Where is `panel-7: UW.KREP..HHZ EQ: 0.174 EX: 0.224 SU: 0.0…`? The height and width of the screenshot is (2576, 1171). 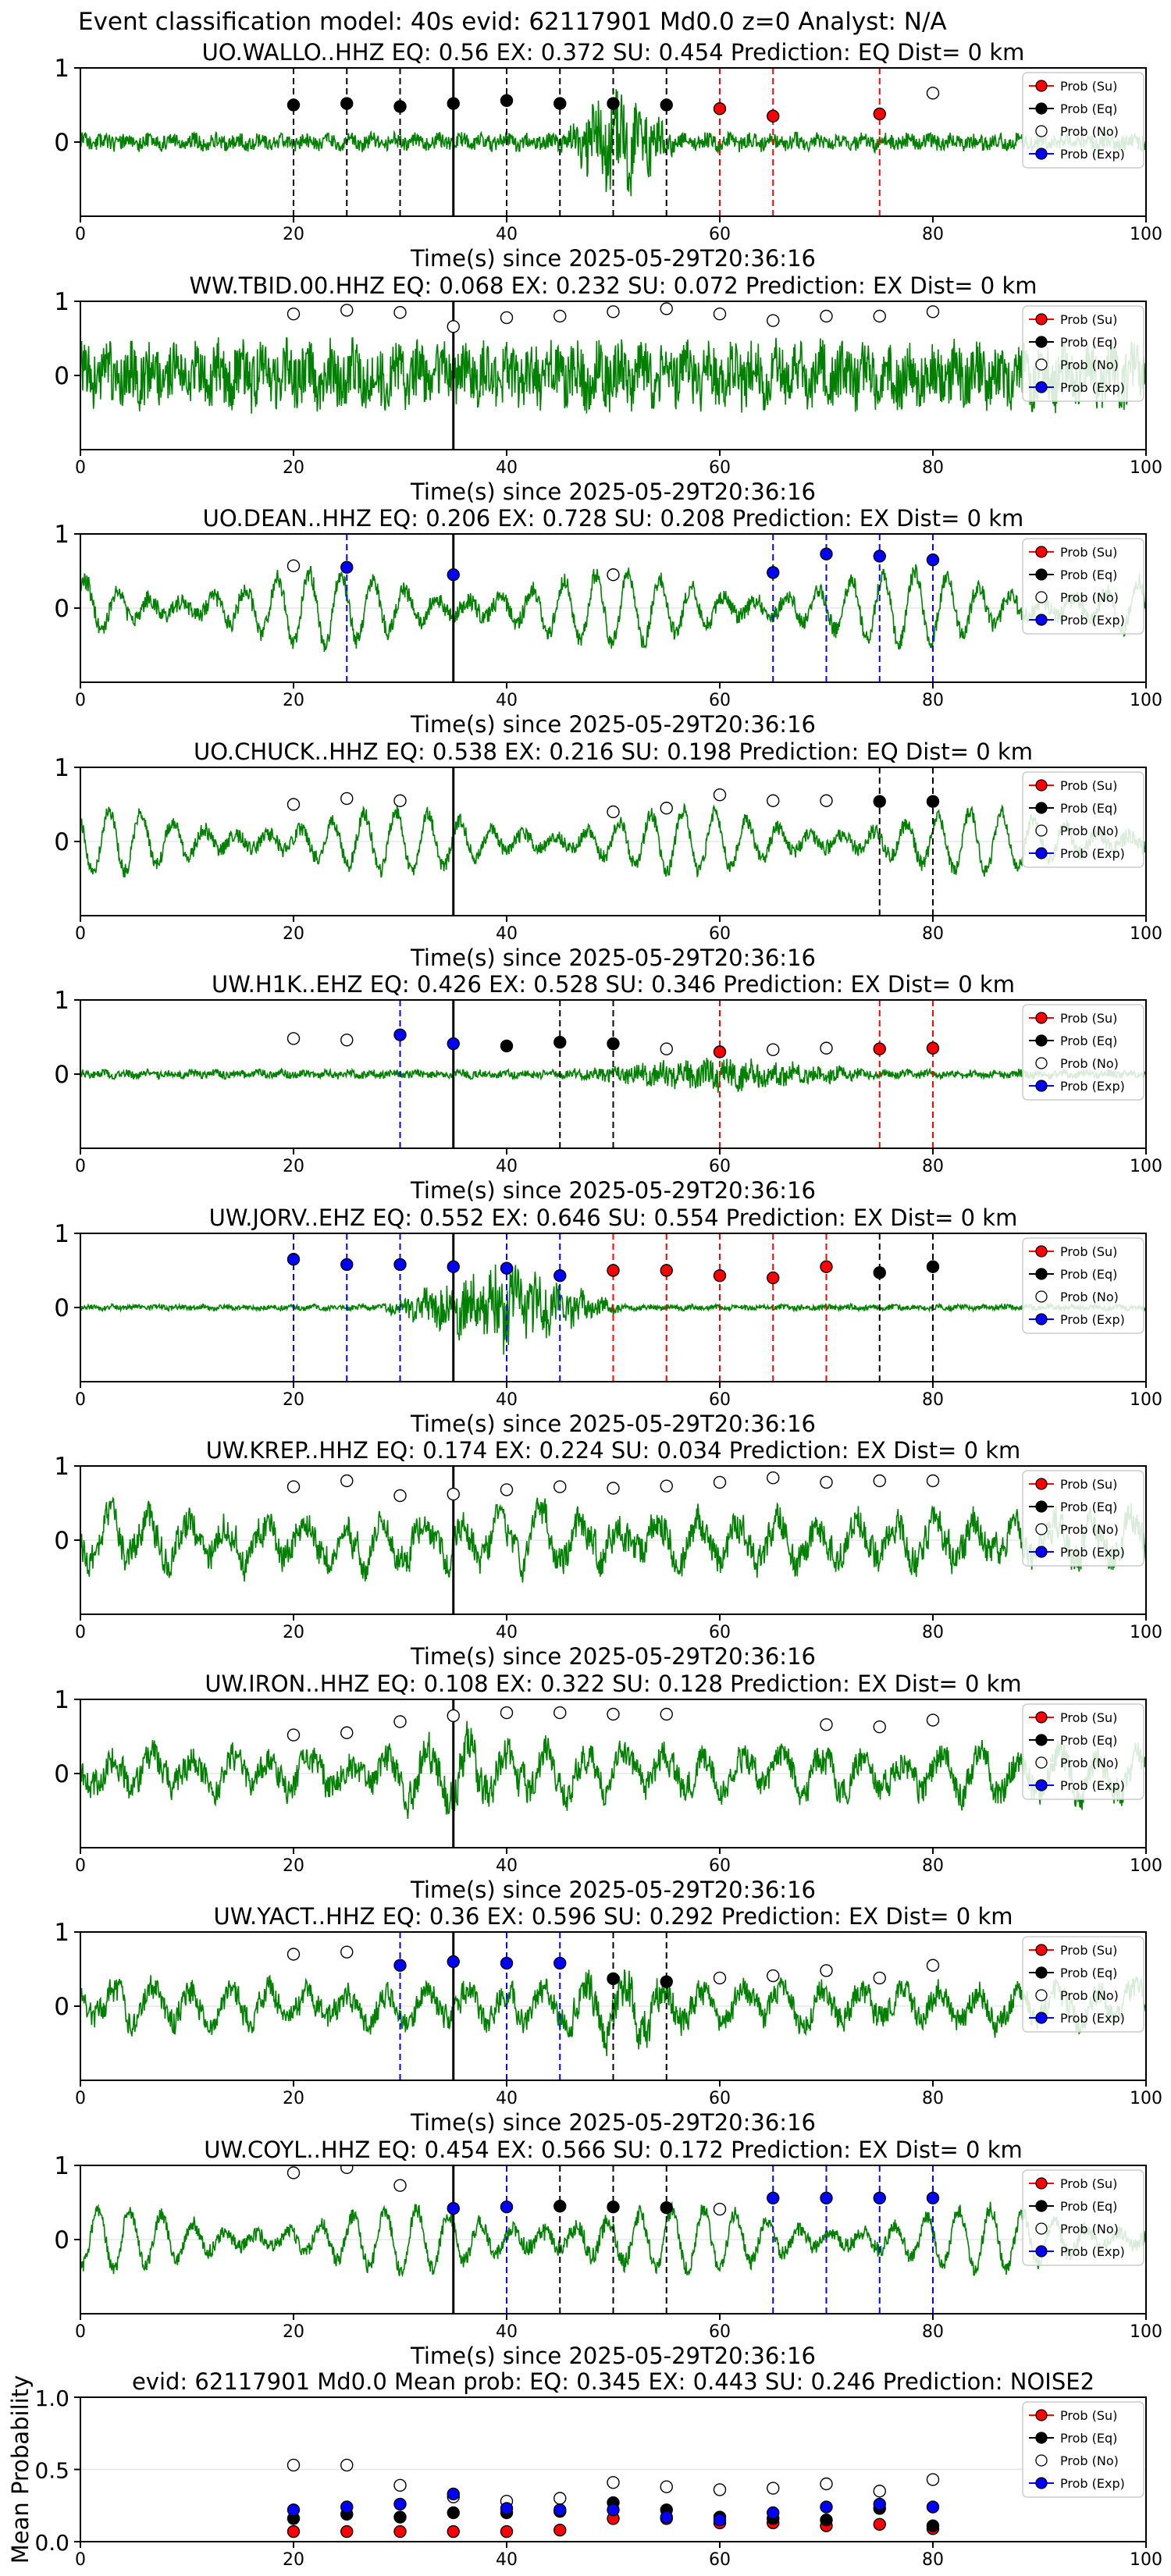 panel-7: UW.KREP..HHZ EQ: 0.174 EX: 0.224 SU: 0.0… is located at coordinates (608, 1553).